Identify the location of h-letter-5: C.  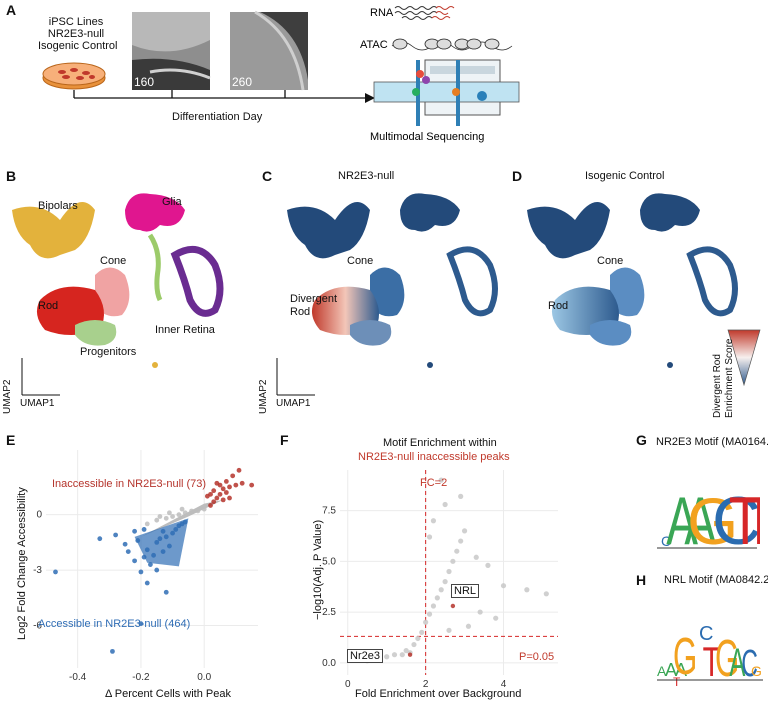
(706, 634).